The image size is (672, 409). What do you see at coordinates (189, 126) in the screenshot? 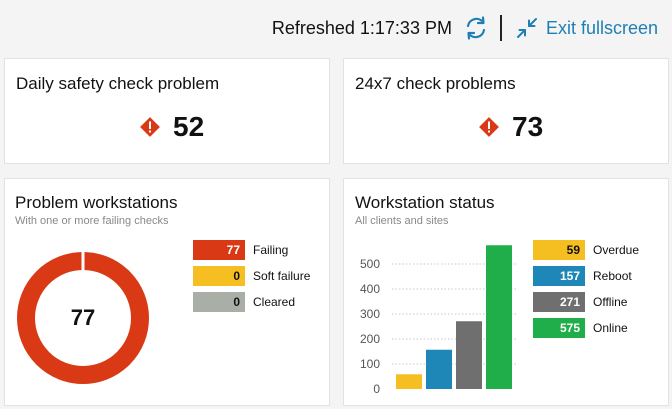
I see `count-value: 52` at bounding box center [189, 126].